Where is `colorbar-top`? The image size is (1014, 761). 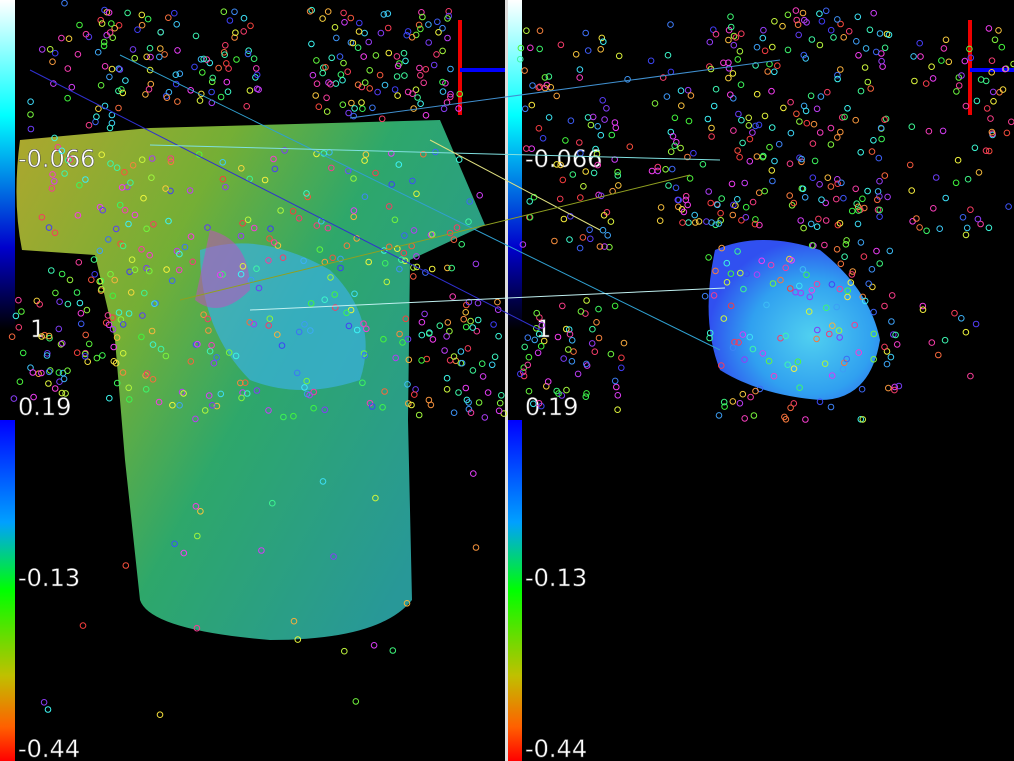 colorbar-top is located at coordinates (515, 165).